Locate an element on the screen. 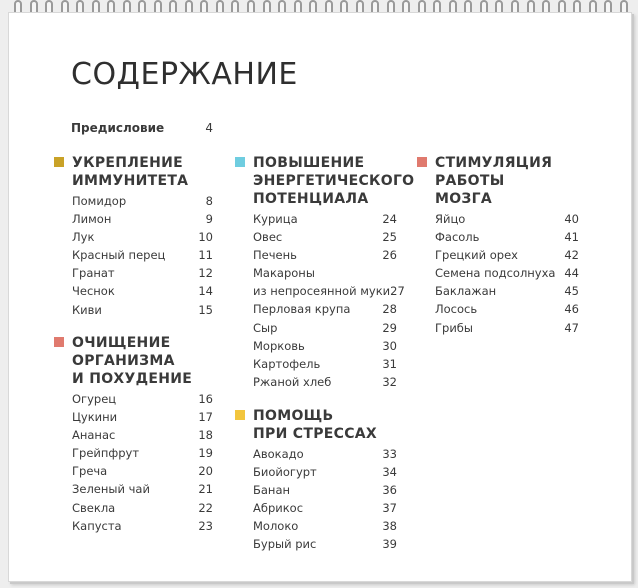  entry-label: Макароны is located at coordinates (284, 273).